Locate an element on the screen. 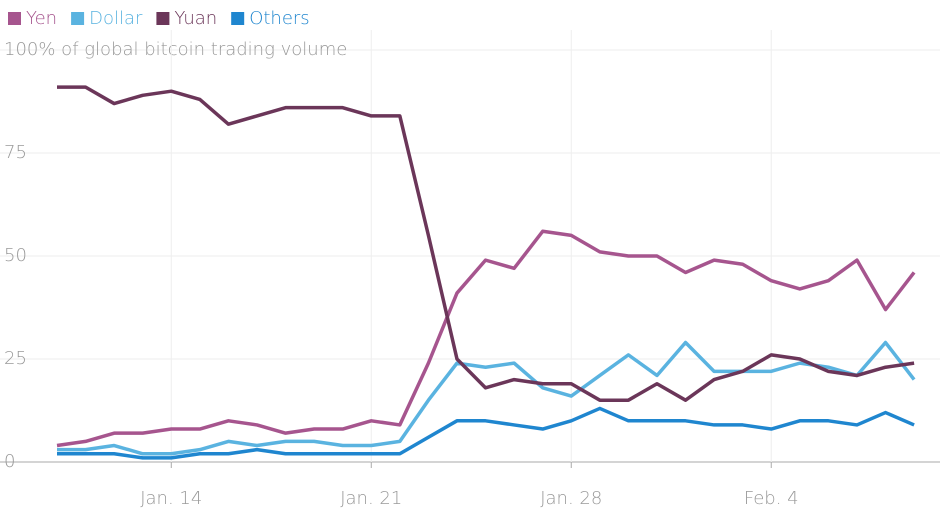 The height and width of the screenshot is (517, 947). x-tick-label: Jan. 28 is located at coordinates (571, 498).